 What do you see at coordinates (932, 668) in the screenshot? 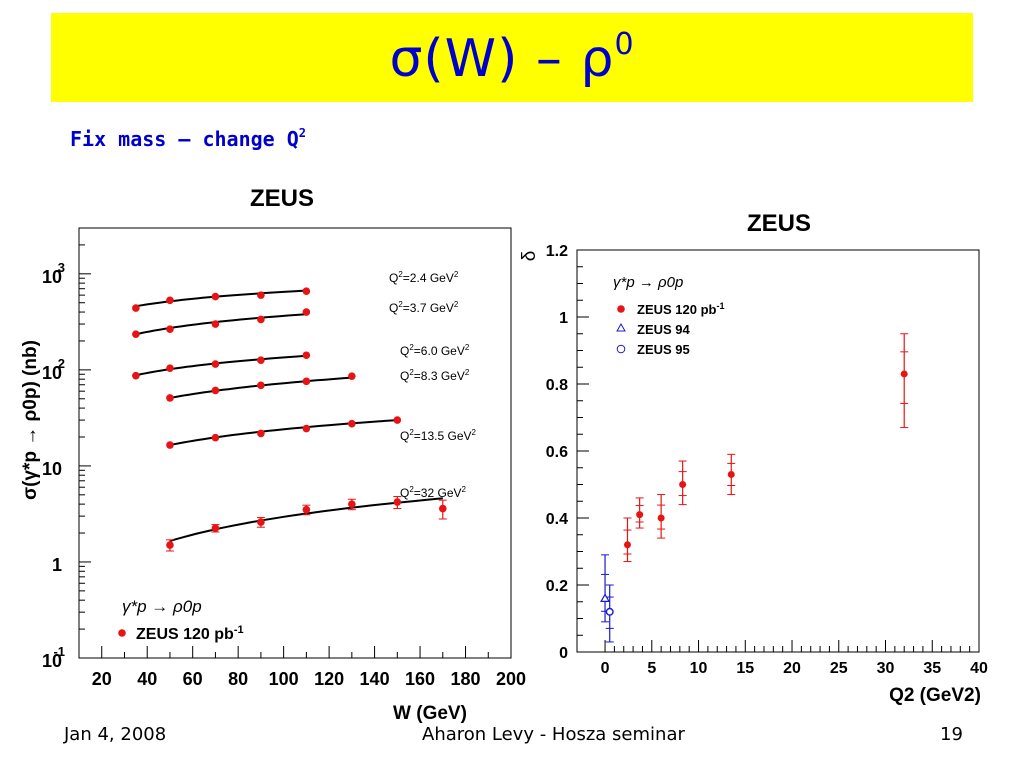
I see `right-x-tick-label: 35` at bounding box center [932, 668].